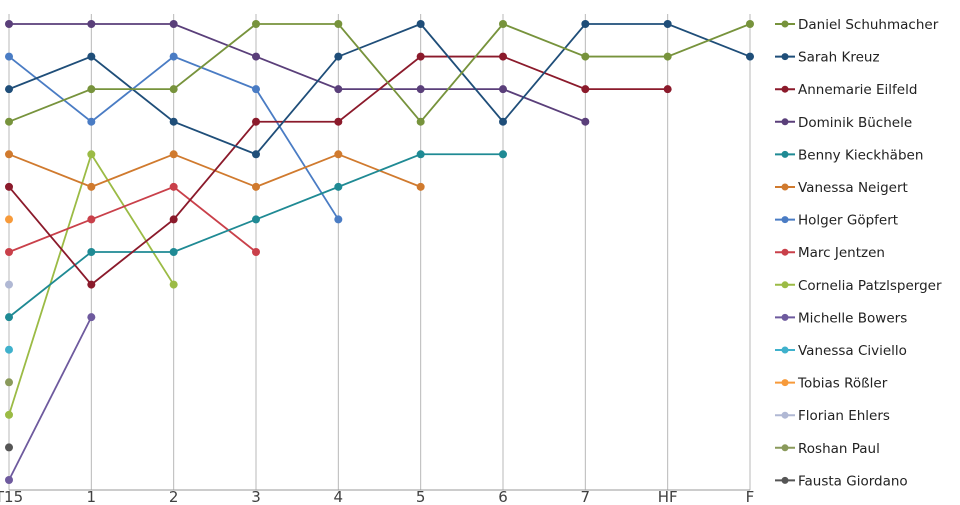  What do you see at coordinates (92, 496) in the screenshot?
I see `x-tick-label: 1` at bounding box center [92, 496].